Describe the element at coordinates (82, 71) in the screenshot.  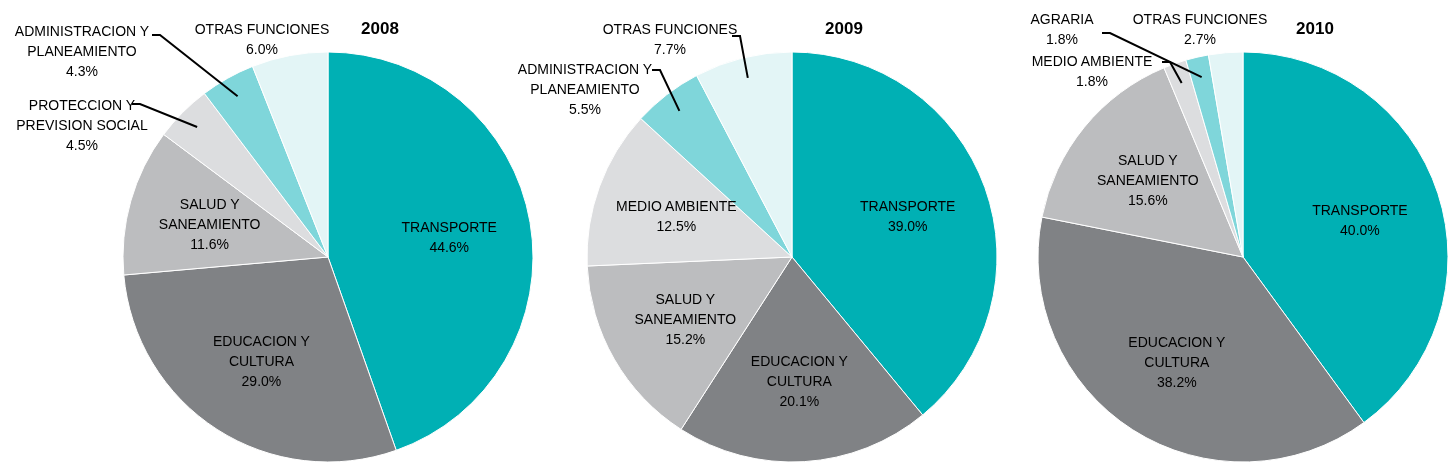
I see `data-label: 4.3%` at that location.